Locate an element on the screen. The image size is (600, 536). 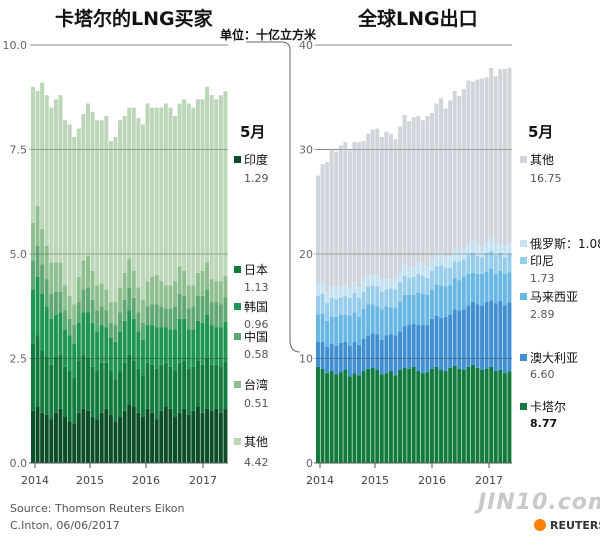
y-tick-label: 2.5 is located at coordinates (19, 359).